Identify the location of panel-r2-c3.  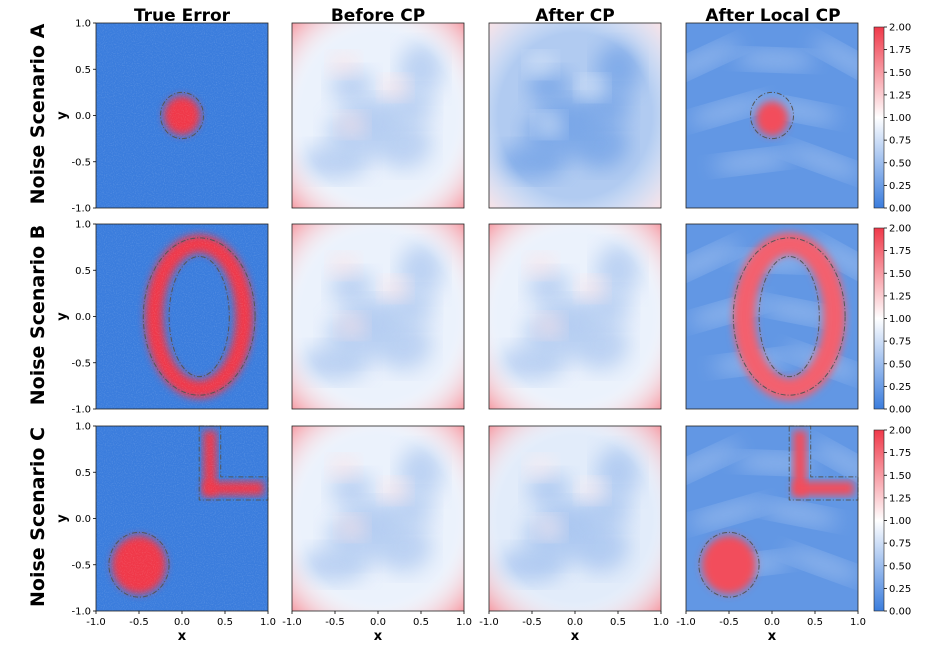
(772, 518).